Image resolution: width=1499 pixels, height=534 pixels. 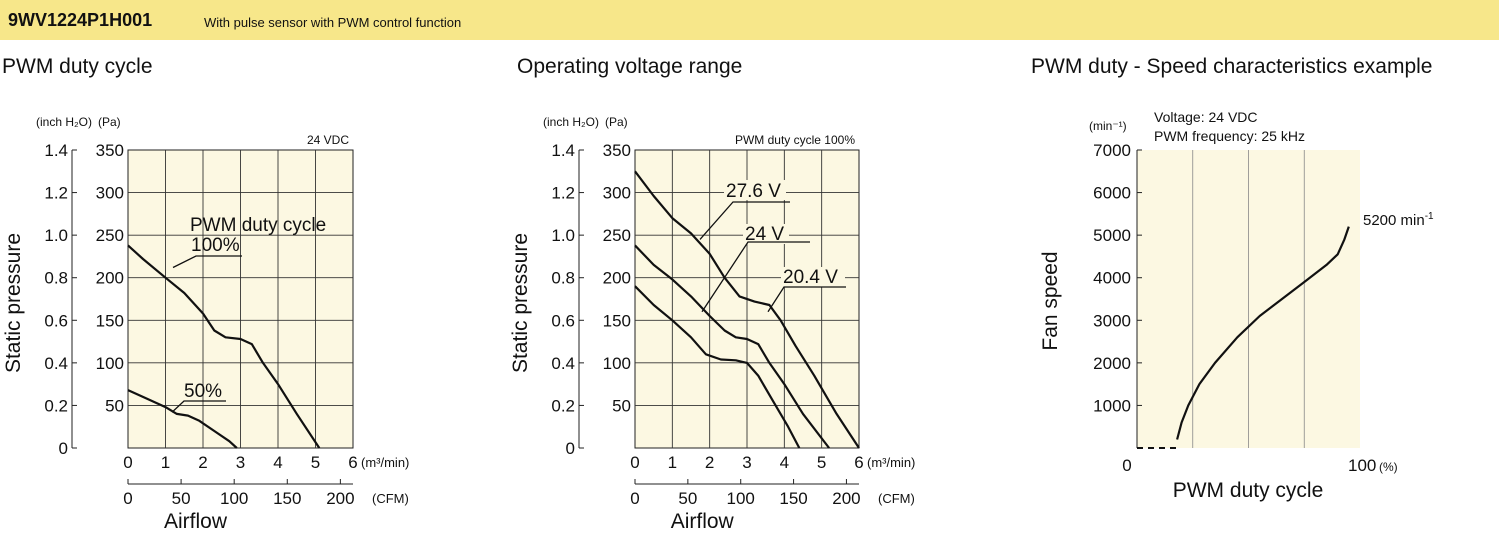 What do you see at coordinates (56, 278) in the screenshot?
I see `chart1-inch-tick-label: 0.8` at bounding box center [56, 278].